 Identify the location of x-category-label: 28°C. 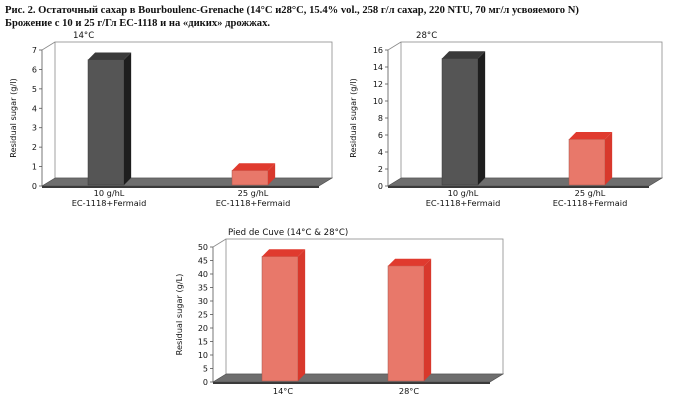
(409, 391).